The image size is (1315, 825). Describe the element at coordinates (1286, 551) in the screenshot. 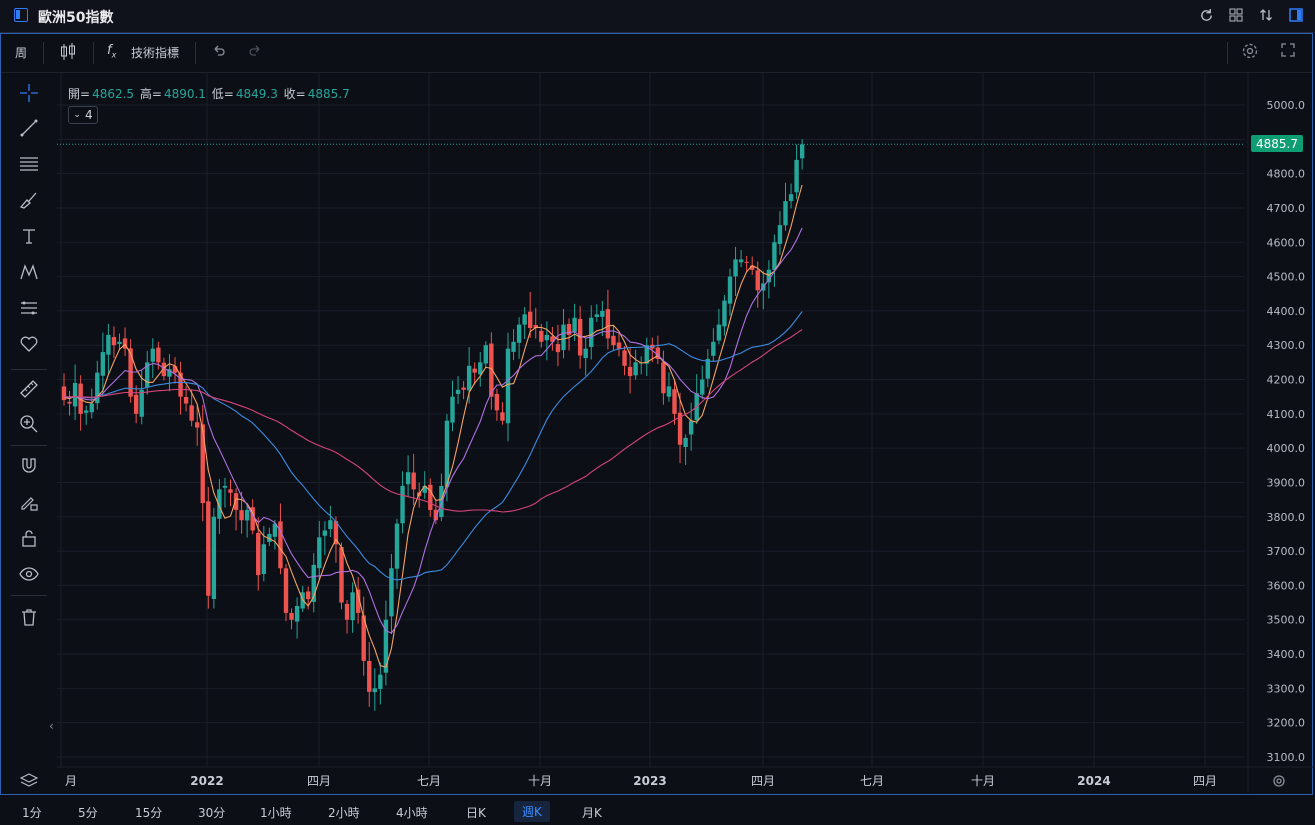

I see `y-tick-label: 3700.0` at that location.